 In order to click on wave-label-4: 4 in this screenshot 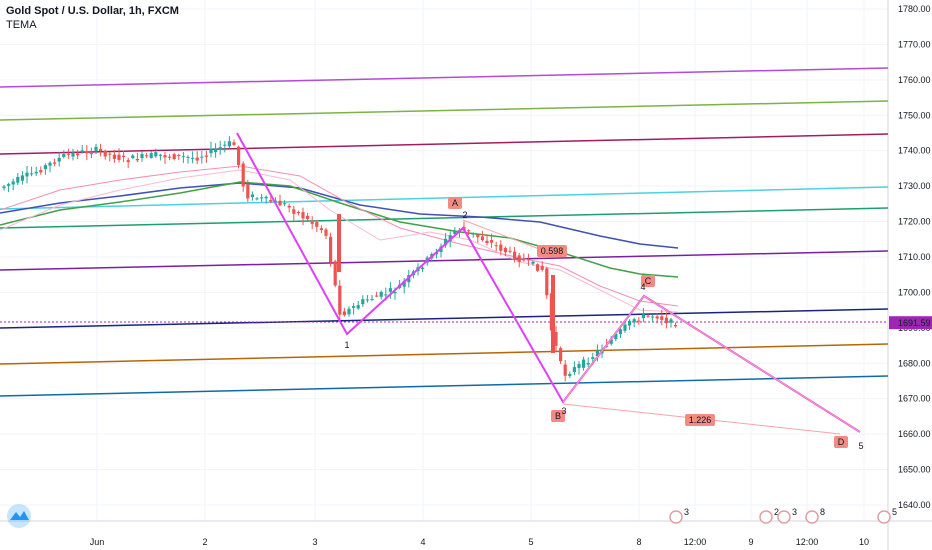, I will do `click(642, 287)`.